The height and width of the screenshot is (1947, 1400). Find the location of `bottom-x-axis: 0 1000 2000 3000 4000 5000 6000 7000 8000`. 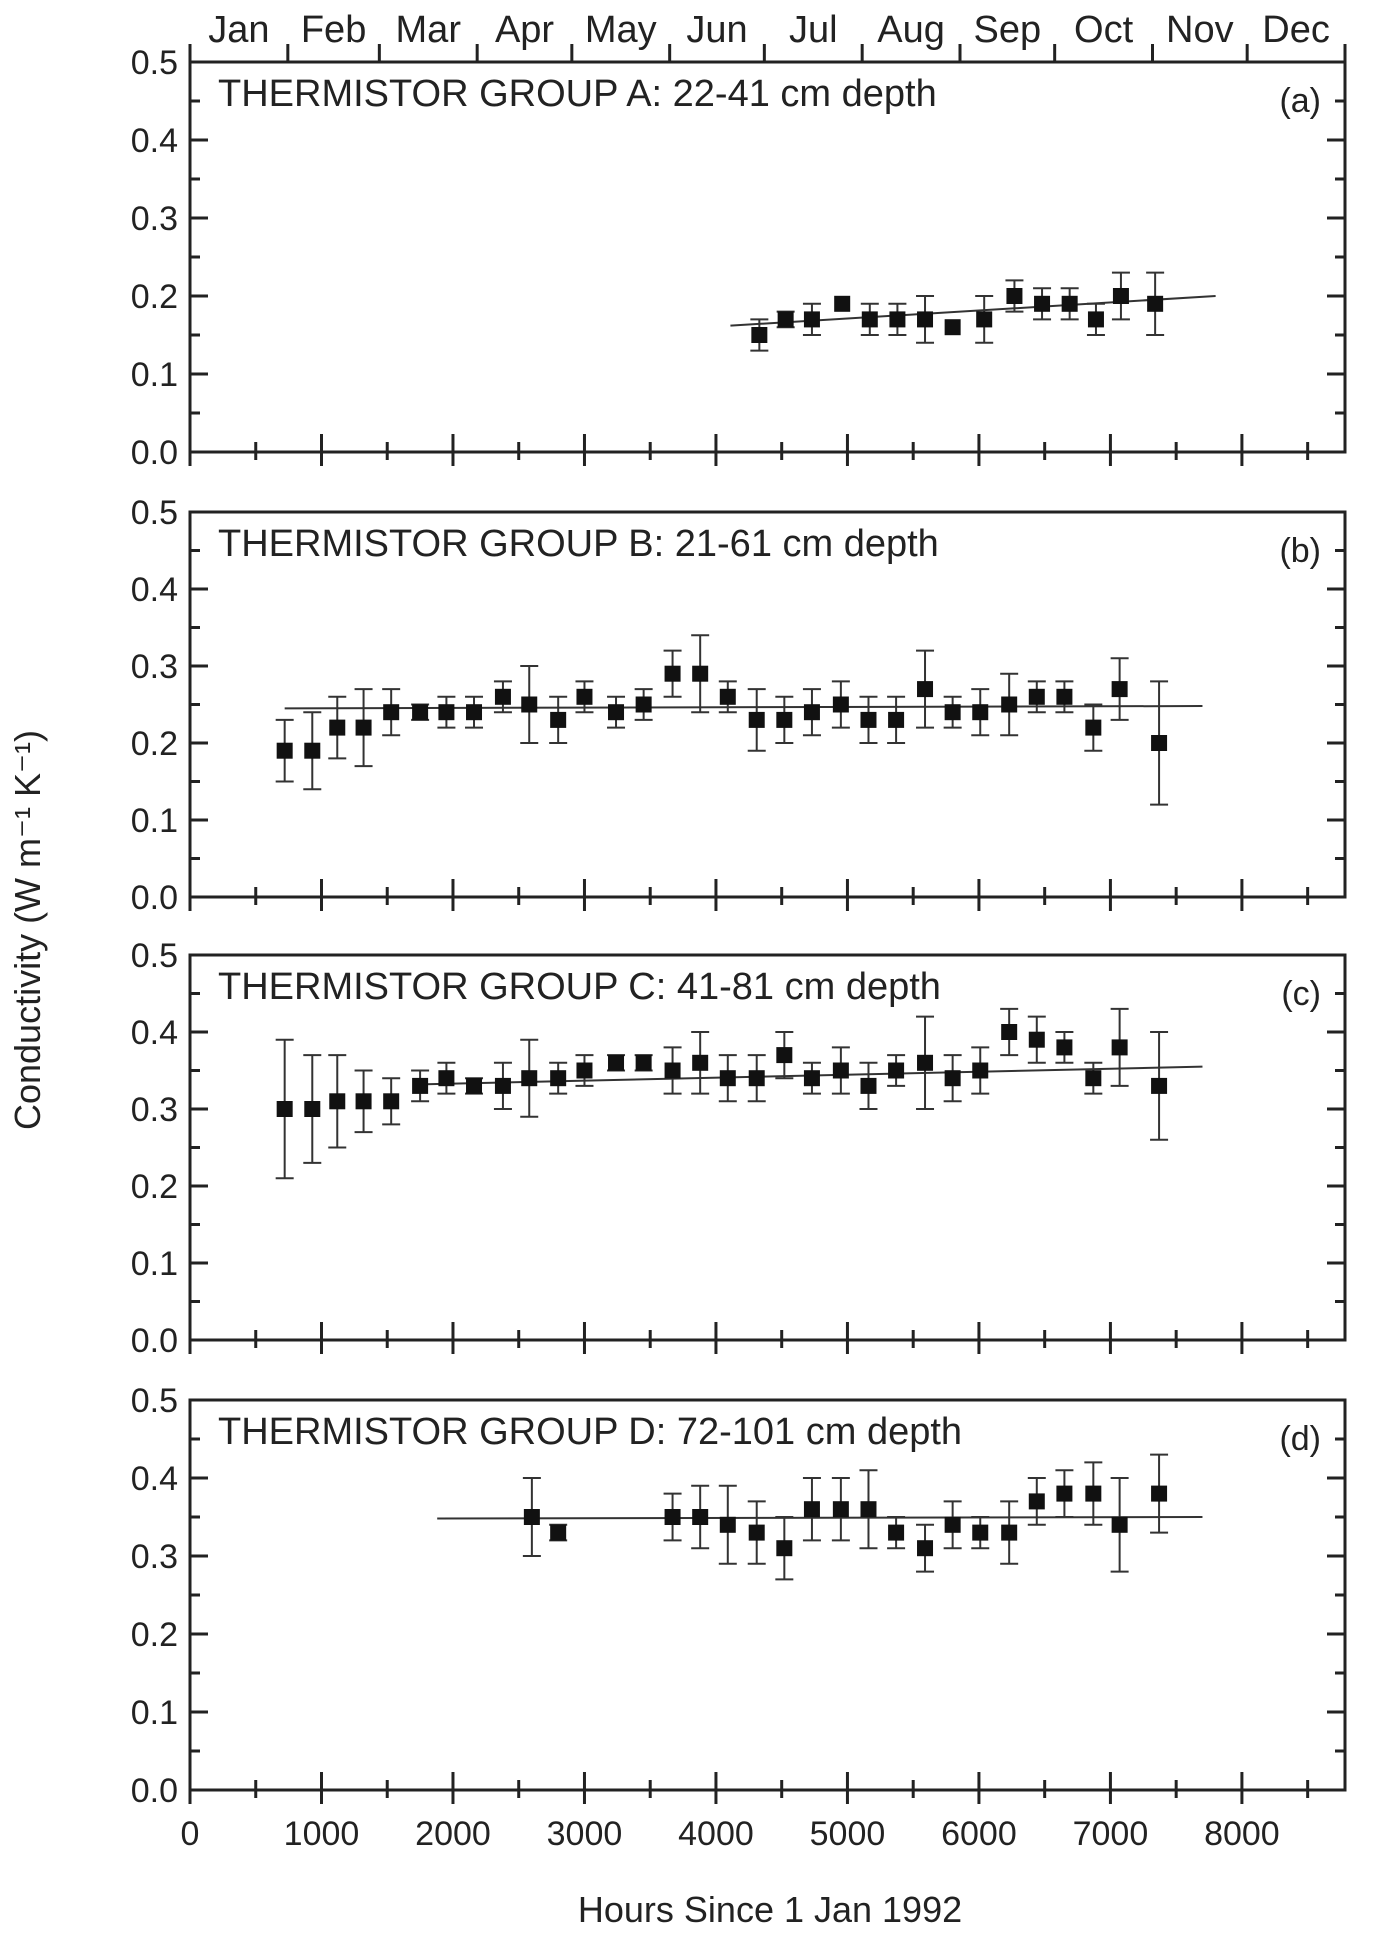

bottom-x-axis: 0 1000 2000 3000 4000 5000 6000 7000 8000 is located at coordinates (730, 1834).